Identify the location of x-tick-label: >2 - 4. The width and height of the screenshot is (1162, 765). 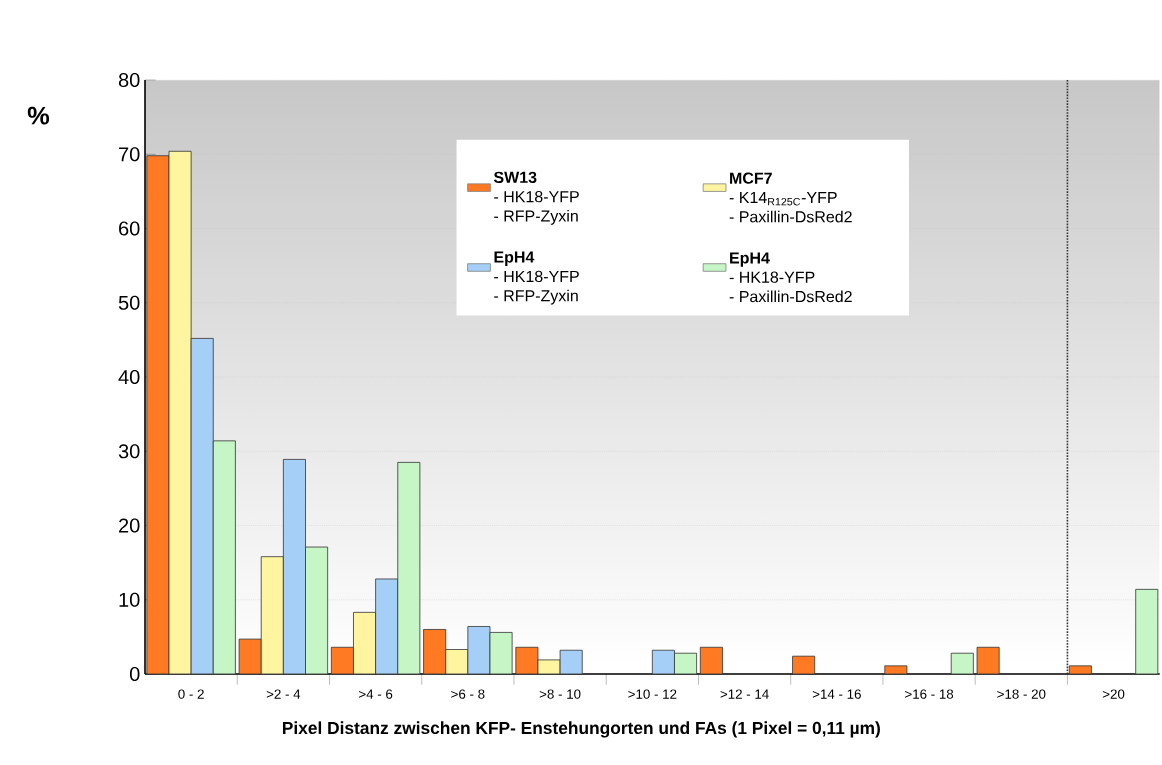
(283, 694).